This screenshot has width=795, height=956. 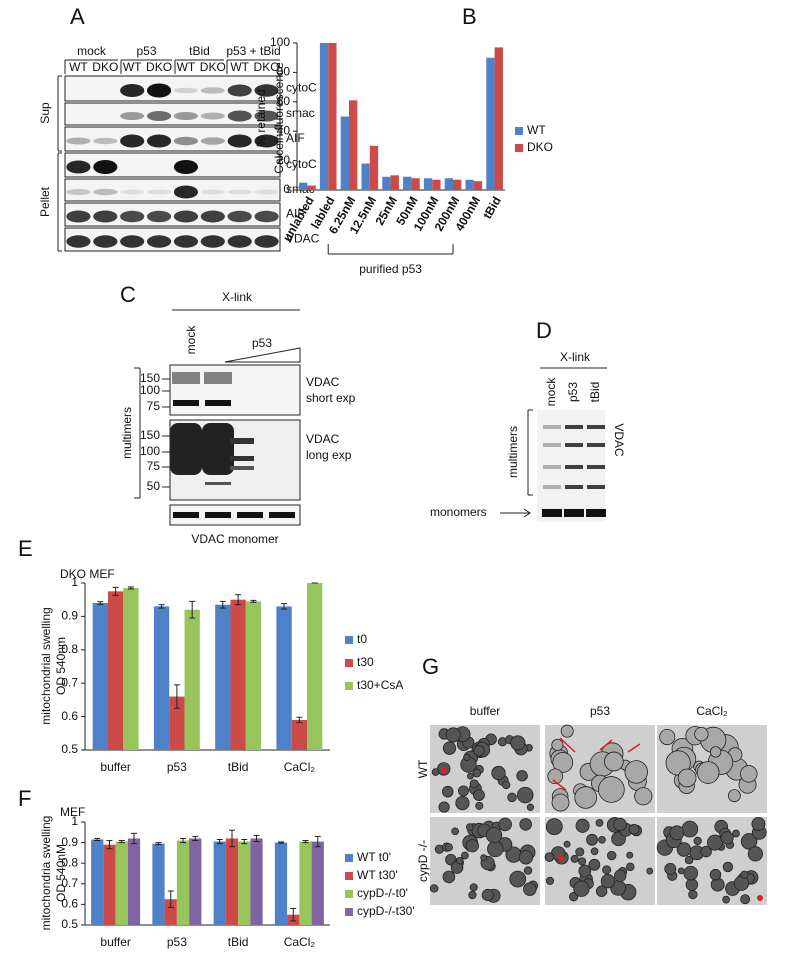 What do you see at coordinates (573, 392) in the screenshot?
I see `lane-label: p53` at bounding box center [573, 392].